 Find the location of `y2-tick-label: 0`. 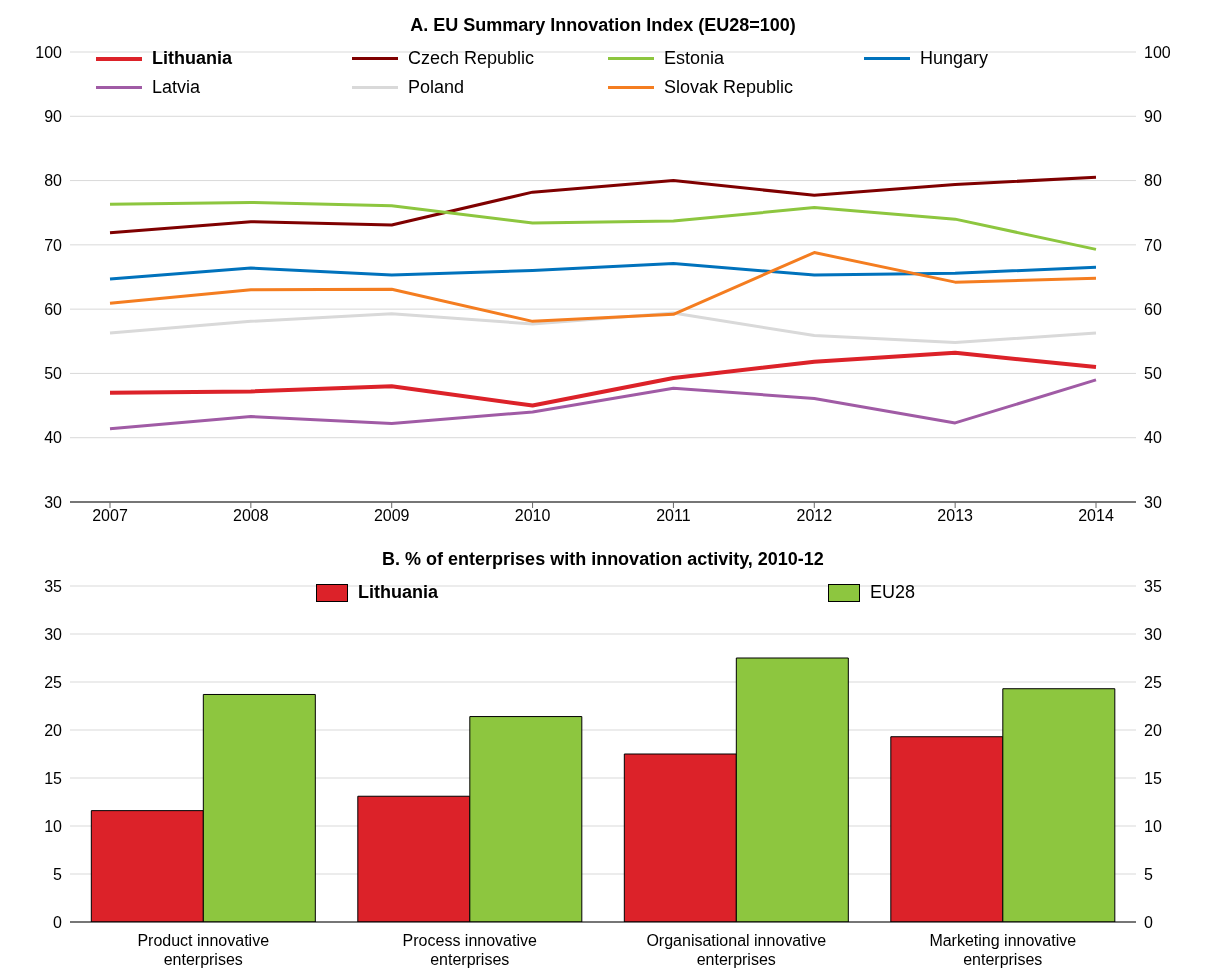

y2-tick-label: 0 is located at coordinates (1148, 922).